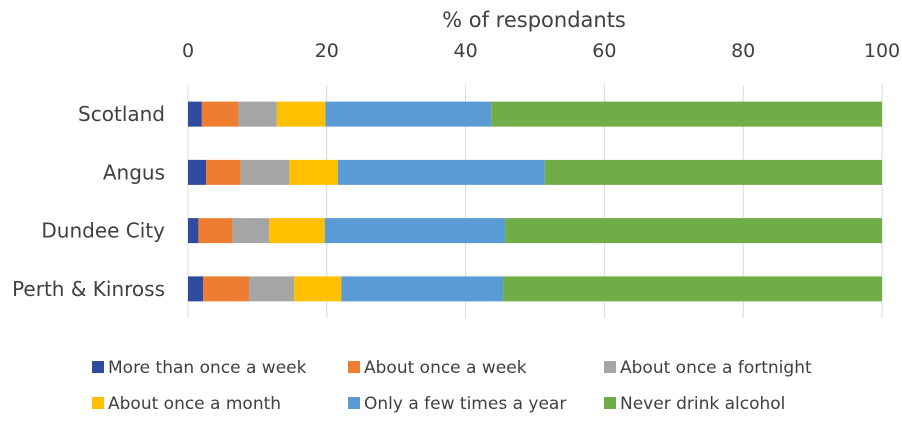  What do you see at coordinates (541, 51) in the screenshot?
I see `x-tick-labels: 0 20 40 60 80 100` at bounding box center [541, 51].